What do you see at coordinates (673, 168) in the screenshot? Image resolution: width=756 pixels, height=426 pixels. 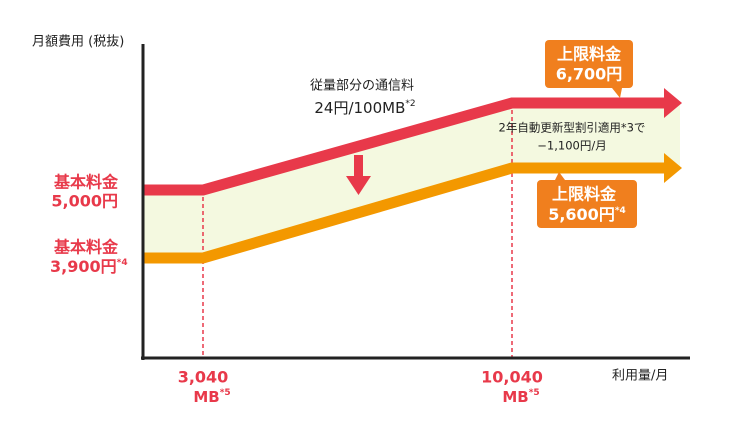 I see `arrow-orange` at bounding box center [673, 168].